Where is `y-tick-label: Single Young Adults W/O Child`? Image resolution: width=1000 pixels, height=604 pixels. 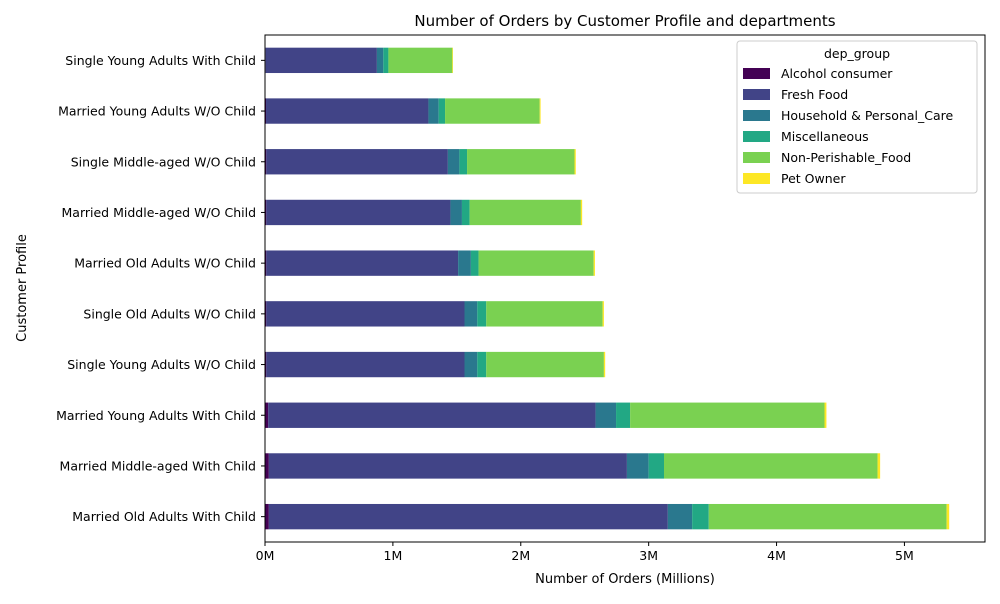
y-tick-label: Single Young Adults W/O Child is located at coordinates (161, 364).